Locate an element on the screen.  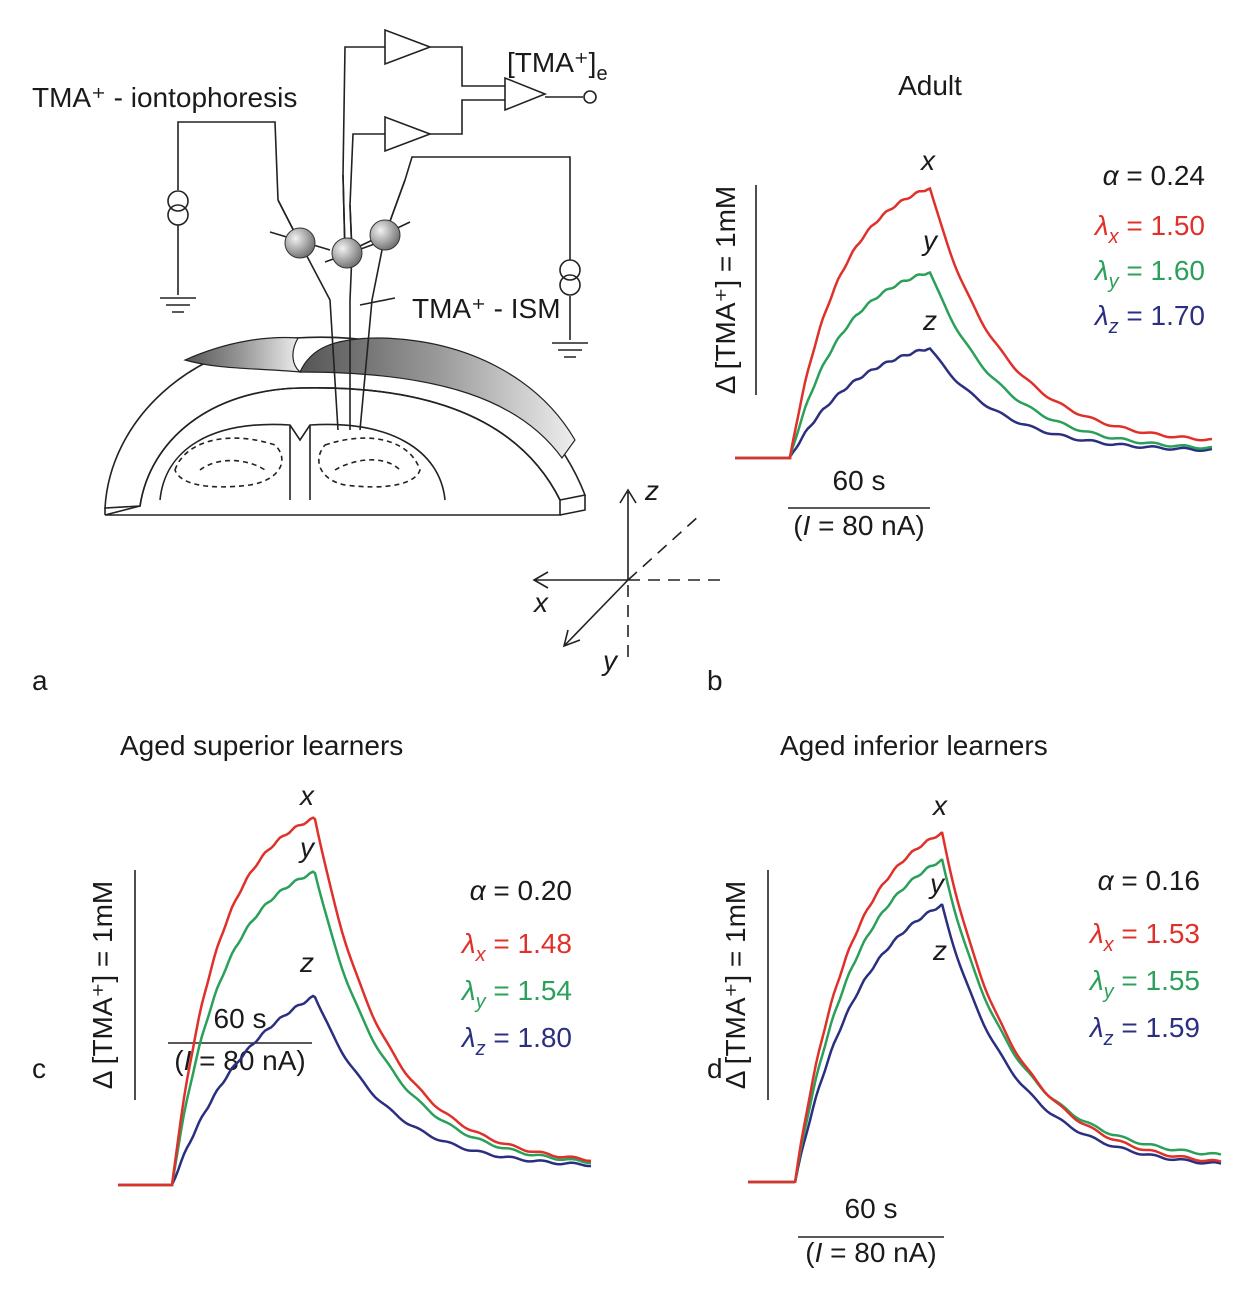
parameter: λz = 1.80 is located at coordinates (516, 1041).